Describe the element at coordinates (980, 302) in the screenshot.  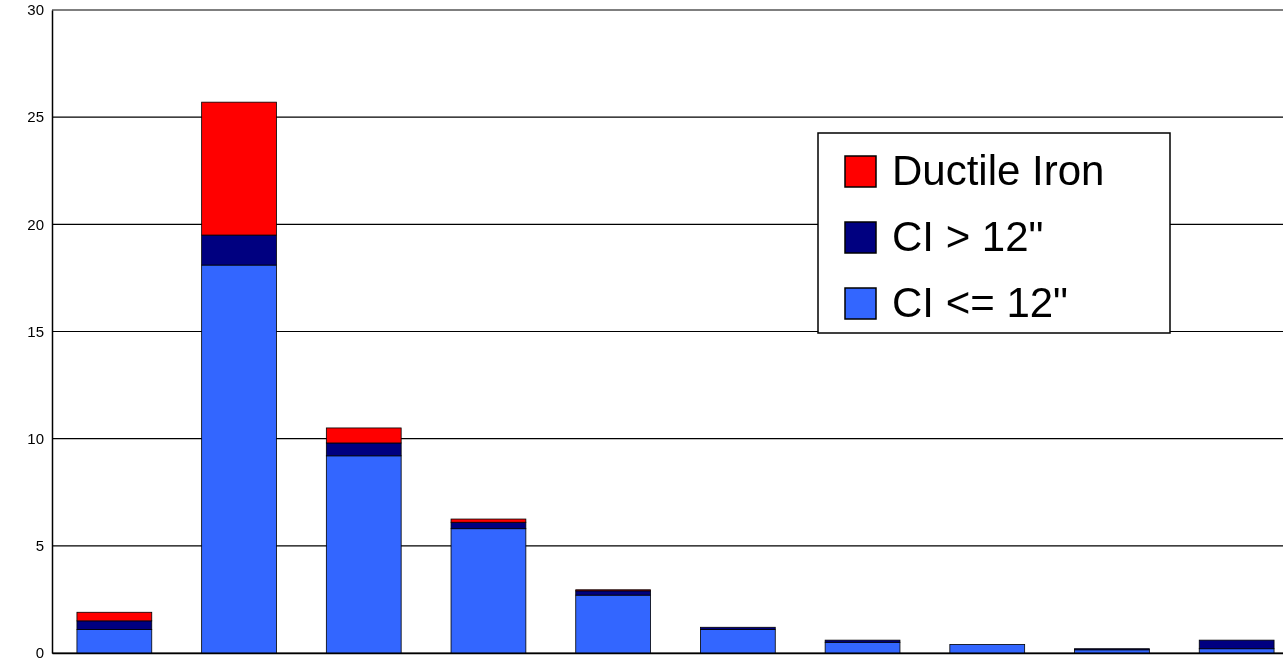
I see `legend-label: CI <= 12"` at that location.